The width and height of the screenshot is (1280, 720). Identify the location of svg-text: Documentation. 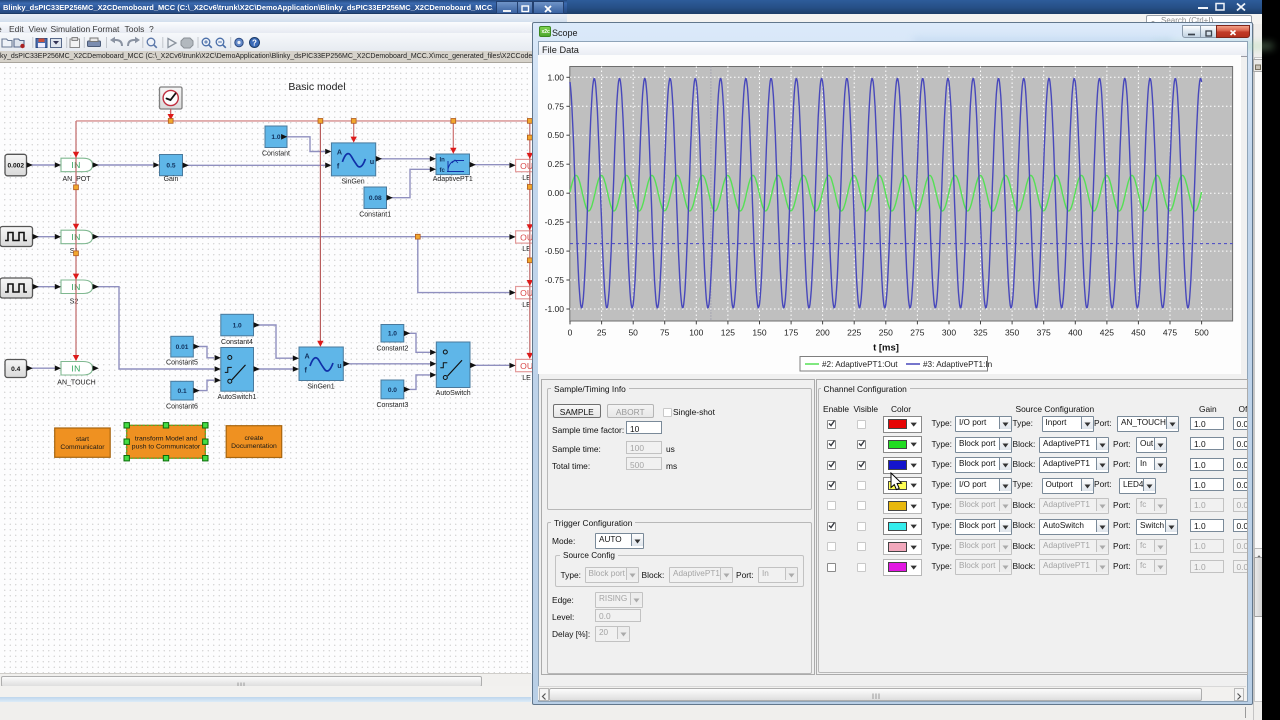
(254, 446).